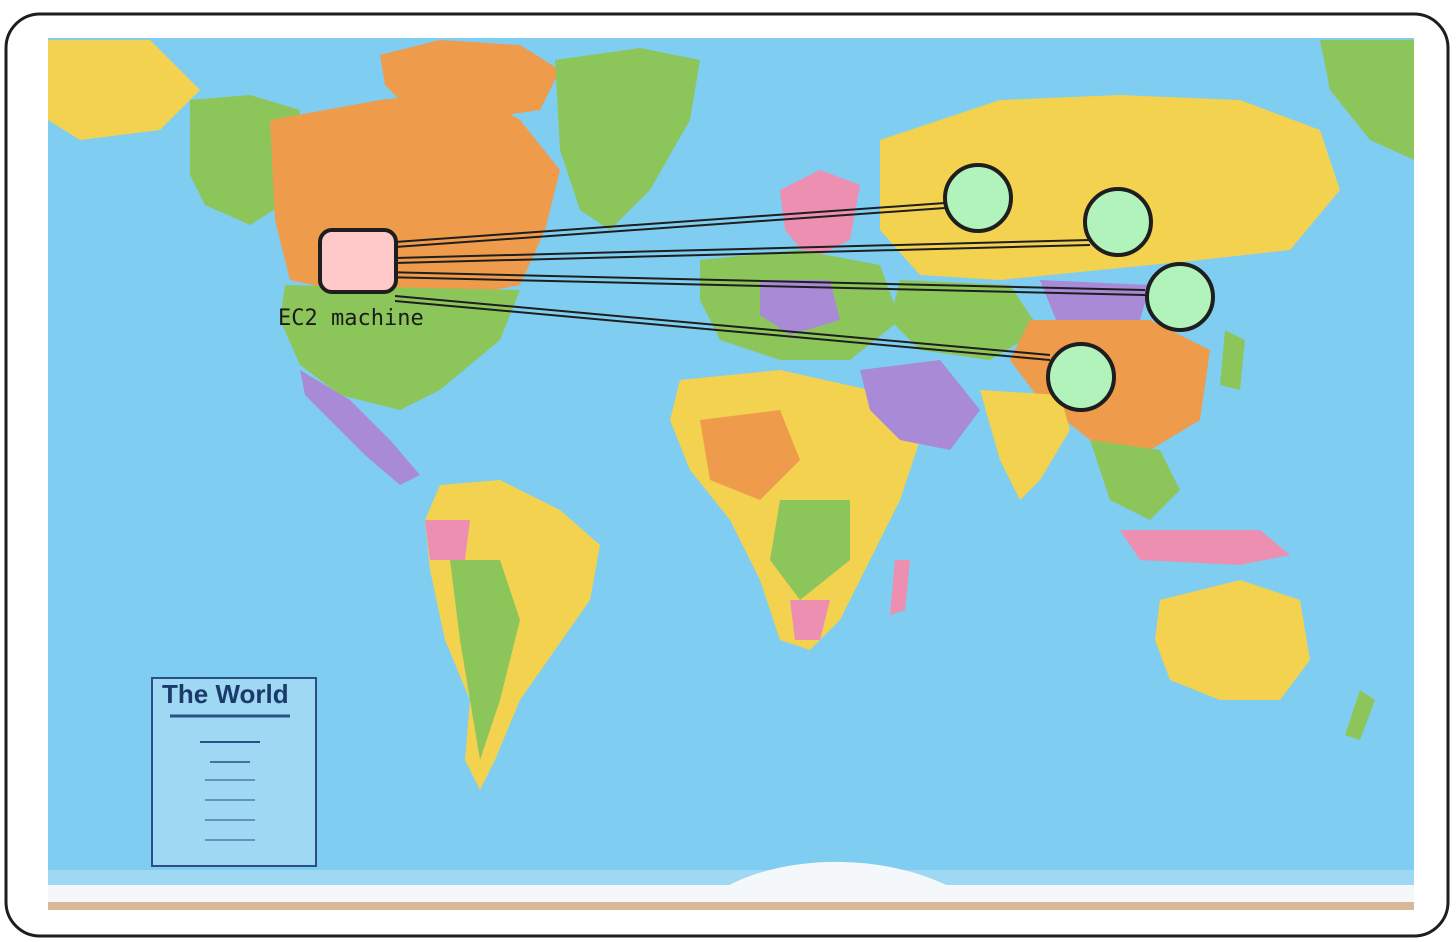 The image size is (1456, 942). Describe the element at coordinates (415, 195) in the screenshot. I see `canada` at that location.